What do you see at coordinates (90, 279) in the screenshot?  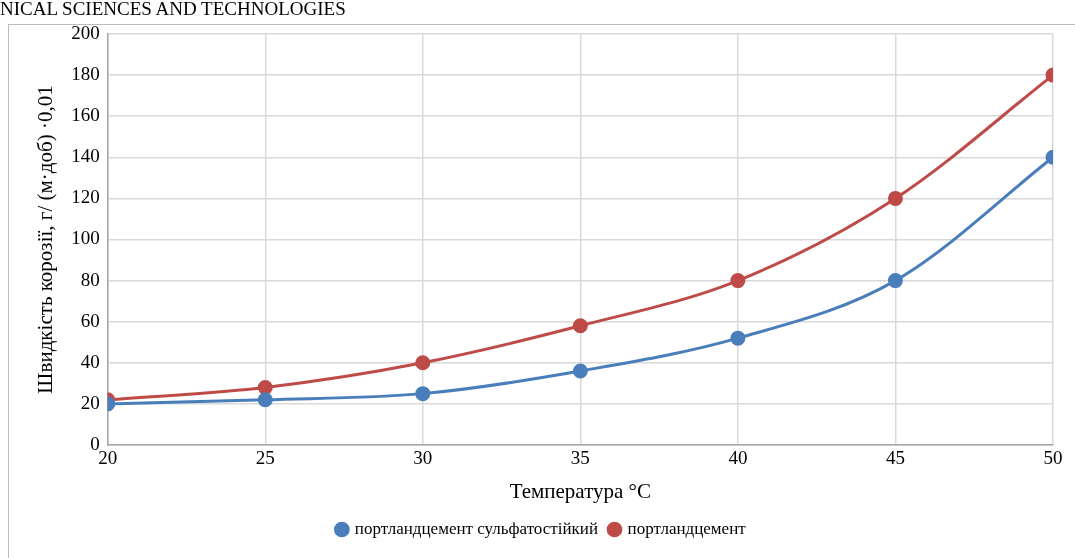 I see `y-tick-label: 80` at bounding box center [90, 279].